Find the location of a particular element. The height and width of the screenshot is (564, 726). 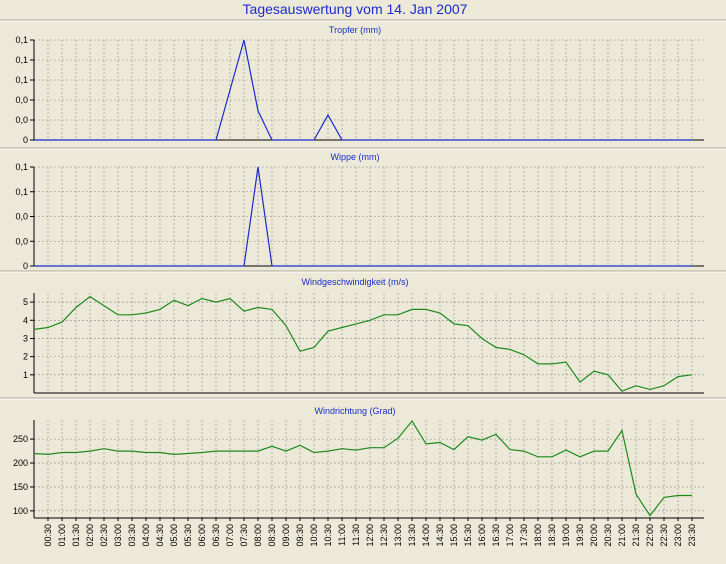

x-tick-label: 13:30 is located at coordinates (412, 535).